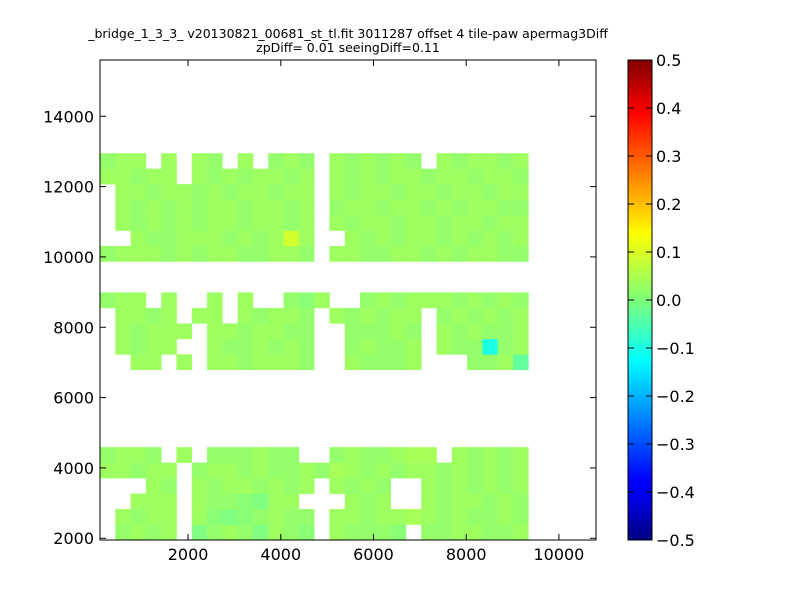 The width and height of the screenshot is (800, 600). What do you see at coordinates (68, 257) in the screenshot?
I see `y-tick-label: 10000` at bounding box center [68, 257].